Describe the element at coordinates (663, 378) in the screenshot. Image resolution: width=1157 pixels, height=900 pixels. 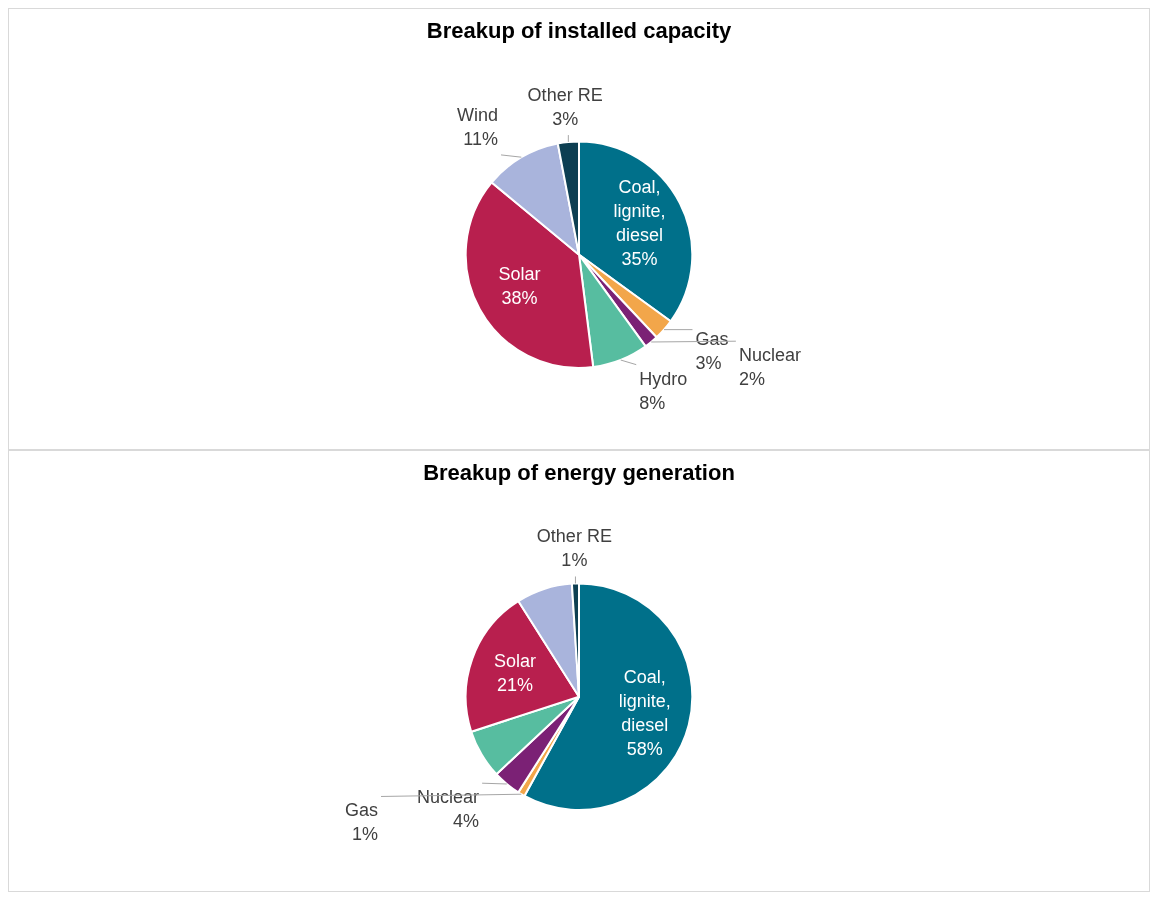
I see `slice-label: Hydro` at that location.